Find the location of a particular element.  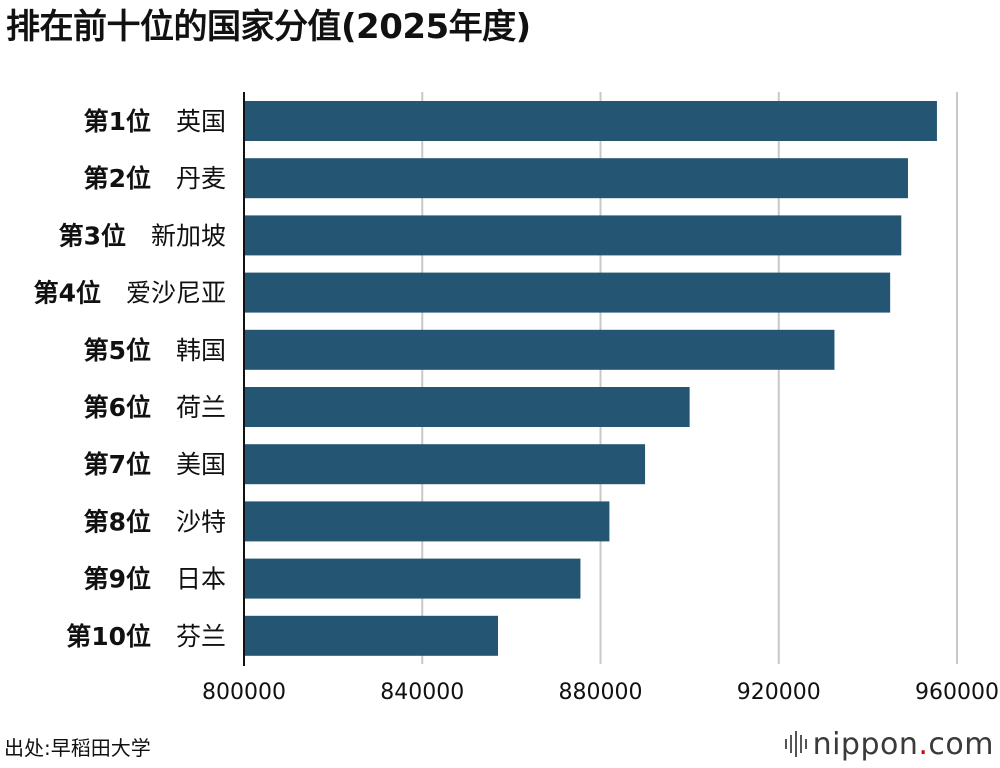

x-tick-label: 920000 is located at coordinates (779, 692).